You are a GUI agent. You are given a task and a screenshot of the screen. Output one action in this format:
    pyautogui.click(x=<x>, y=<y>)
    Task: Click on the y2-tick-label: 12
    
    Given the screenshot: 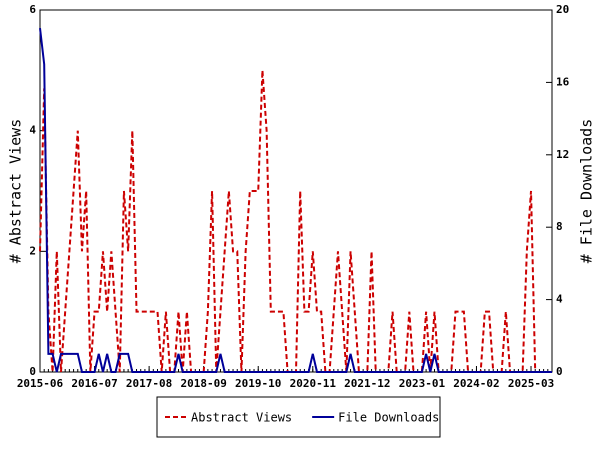 What is the action you would take?
    pyautogui.click(x=562, y=154)
    